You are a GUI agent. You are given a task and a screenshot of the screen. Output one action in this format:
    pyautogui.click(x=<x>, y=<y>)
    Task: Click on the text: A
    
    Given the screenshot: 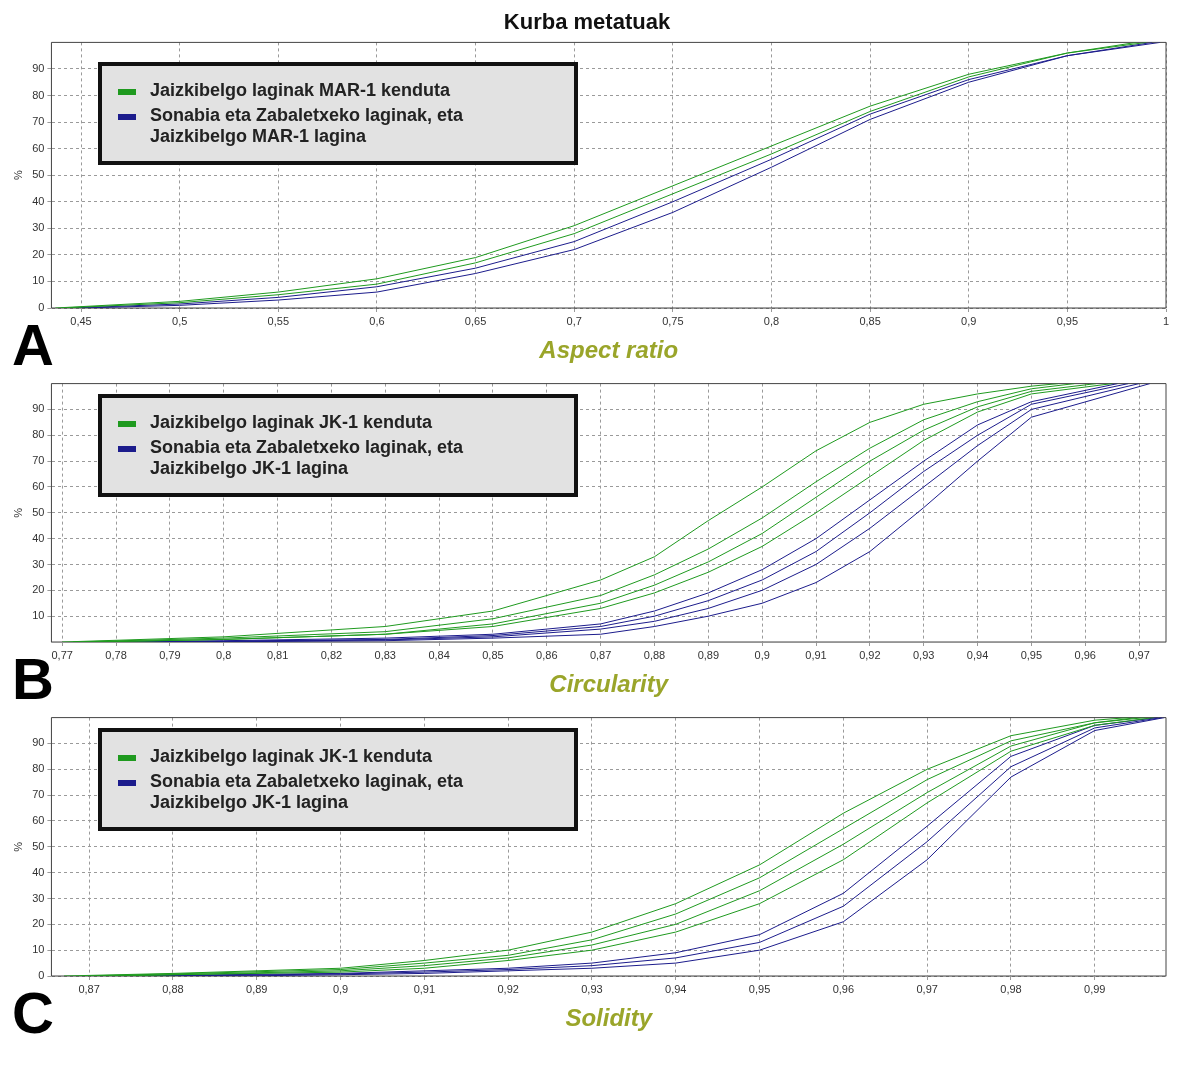 What is the action you would take?
    pyautogui.click(x=33, y=344)
    